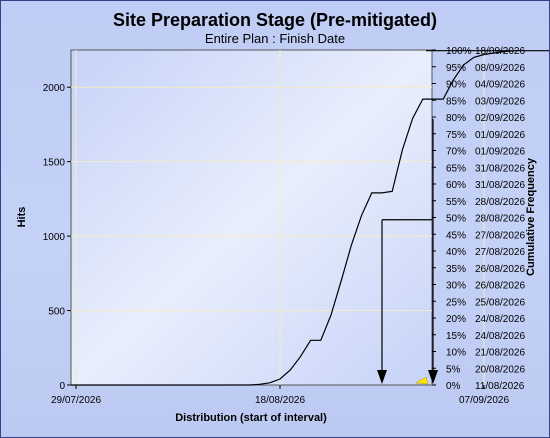 The image size is (550, 438). Describe the element at coordinates (500, 68) in the screenshot. I see `right-tick-date: 08/09/2026` at that location.